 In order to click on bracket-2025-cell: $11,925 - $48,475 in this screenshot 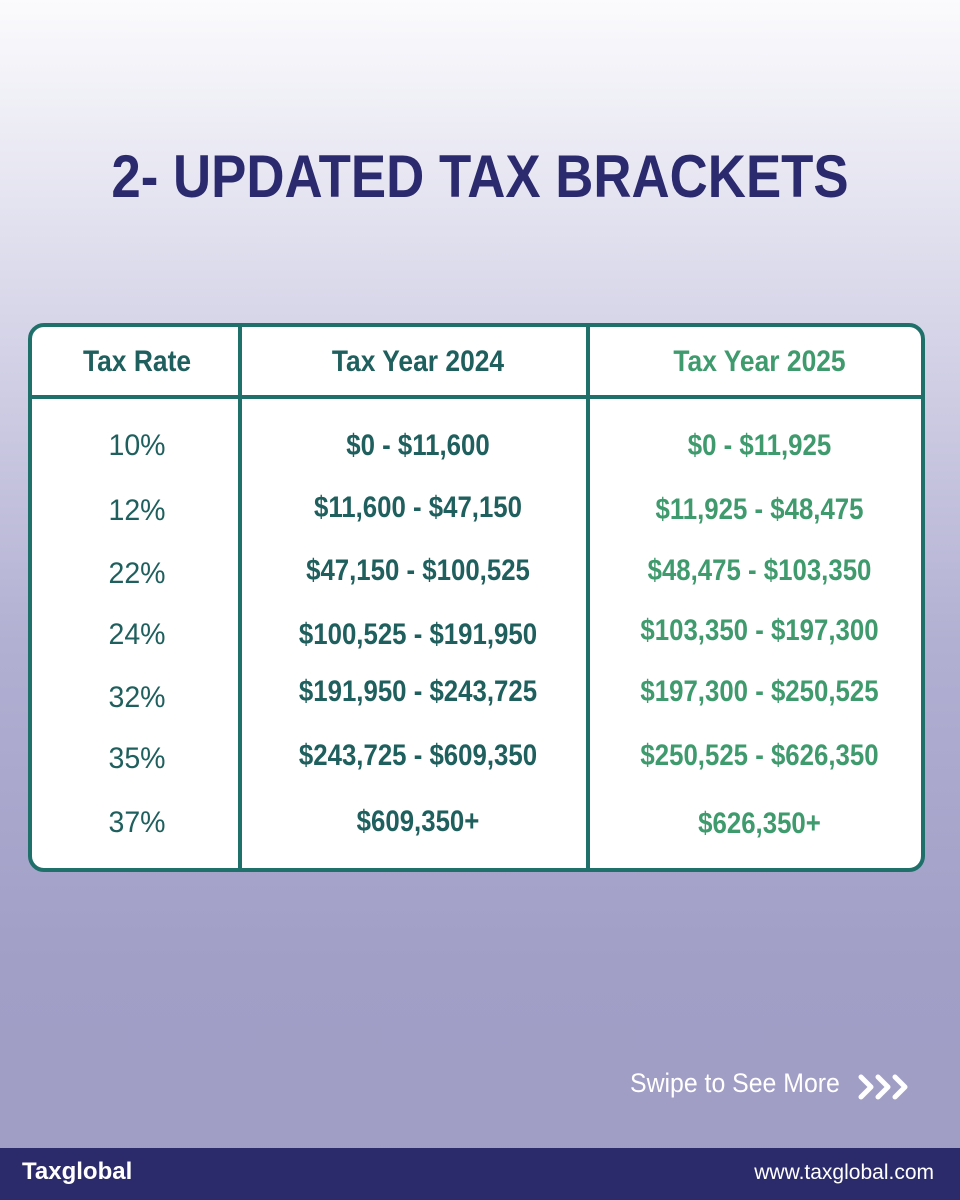, I will do `click(759, 509)`.